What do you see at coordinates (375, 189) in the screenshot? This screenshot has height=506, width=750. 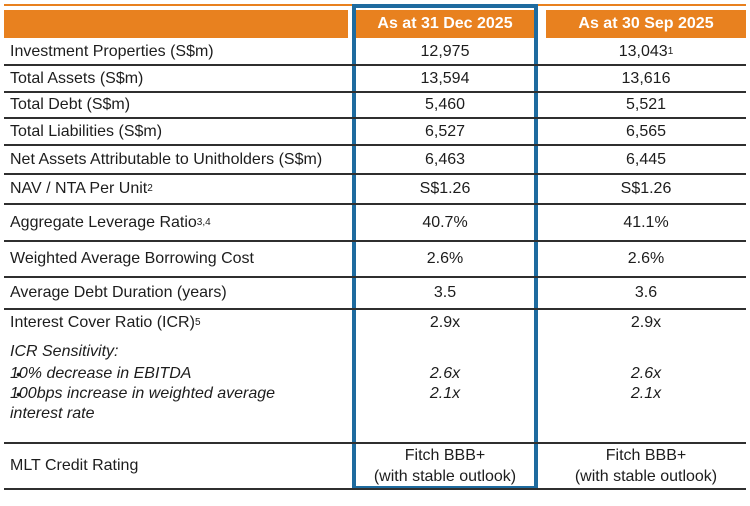 I see `table-row: NAV / NTA Per Unit 2 S$1.26 S$1.26` at bounding box center [375, 189].